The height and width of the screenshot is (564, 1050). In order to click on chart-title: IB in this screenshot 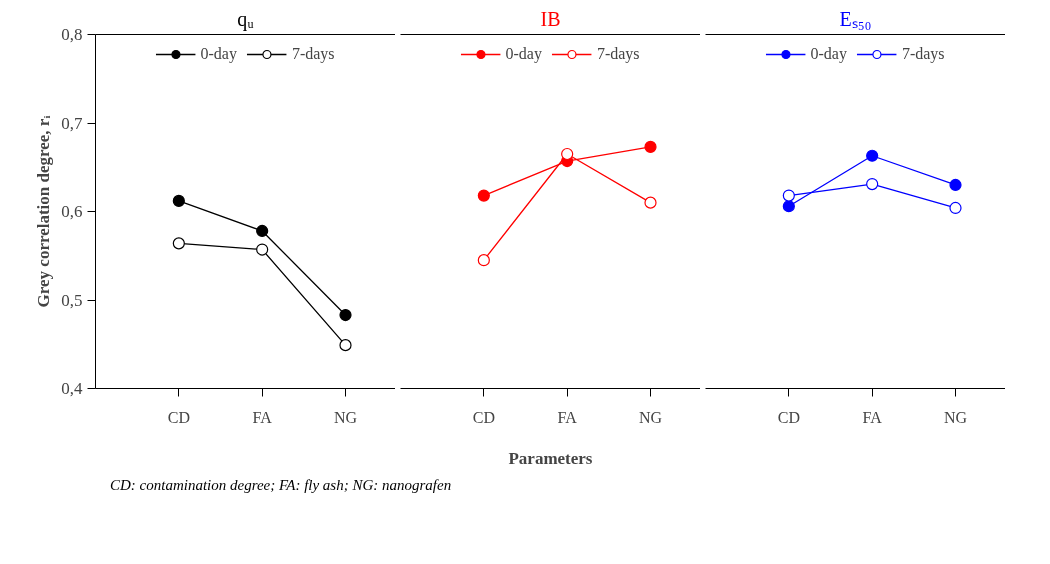, I will do `click(550, 18)`.